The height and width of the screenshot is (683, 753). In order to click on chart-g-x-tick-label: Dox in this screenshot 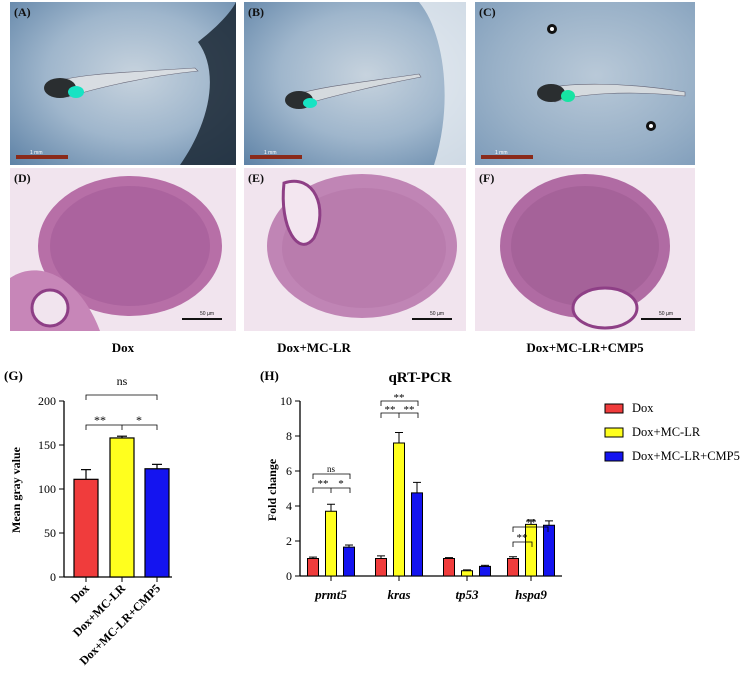, I will do `click(80, 593)`.